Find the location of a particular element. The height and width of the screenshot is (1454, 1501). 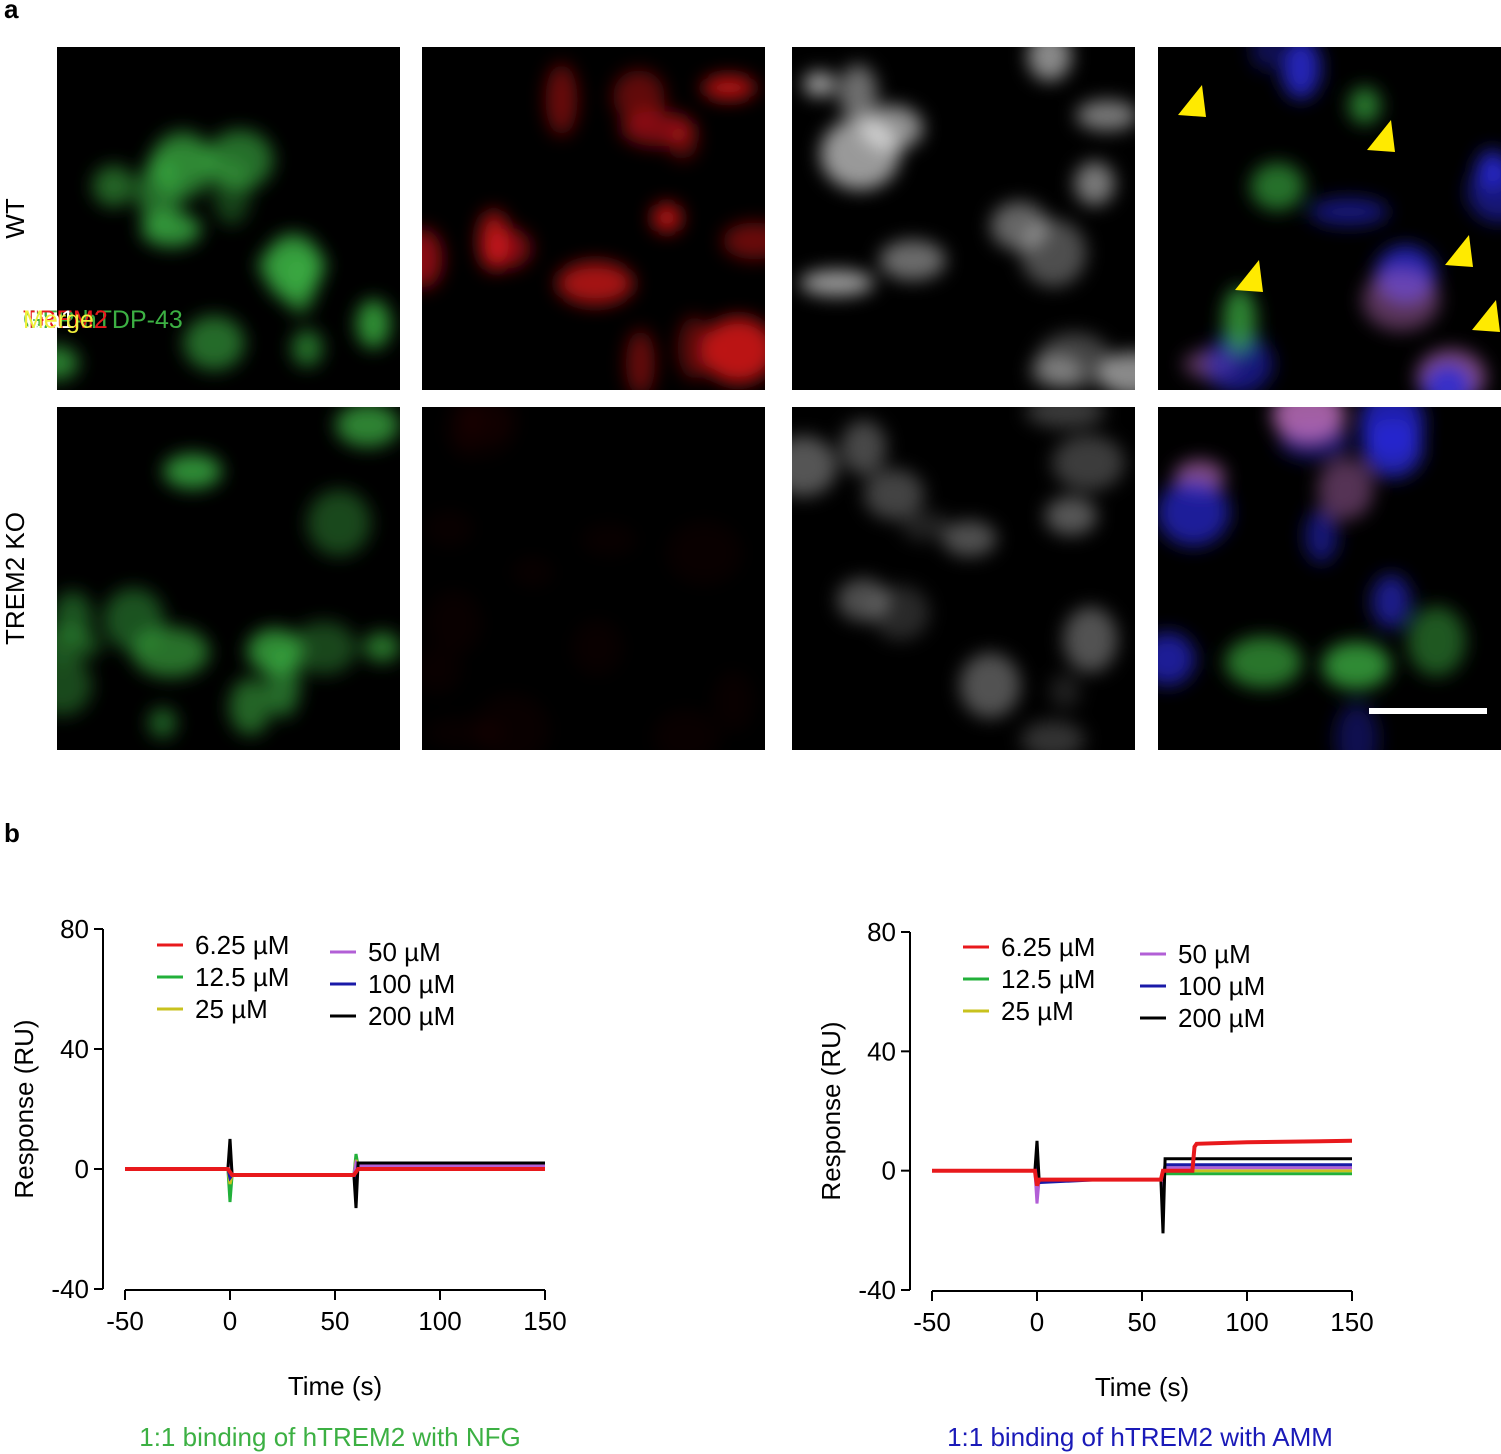

legend-label: 25 µM is located at coordinates (231, 1009).